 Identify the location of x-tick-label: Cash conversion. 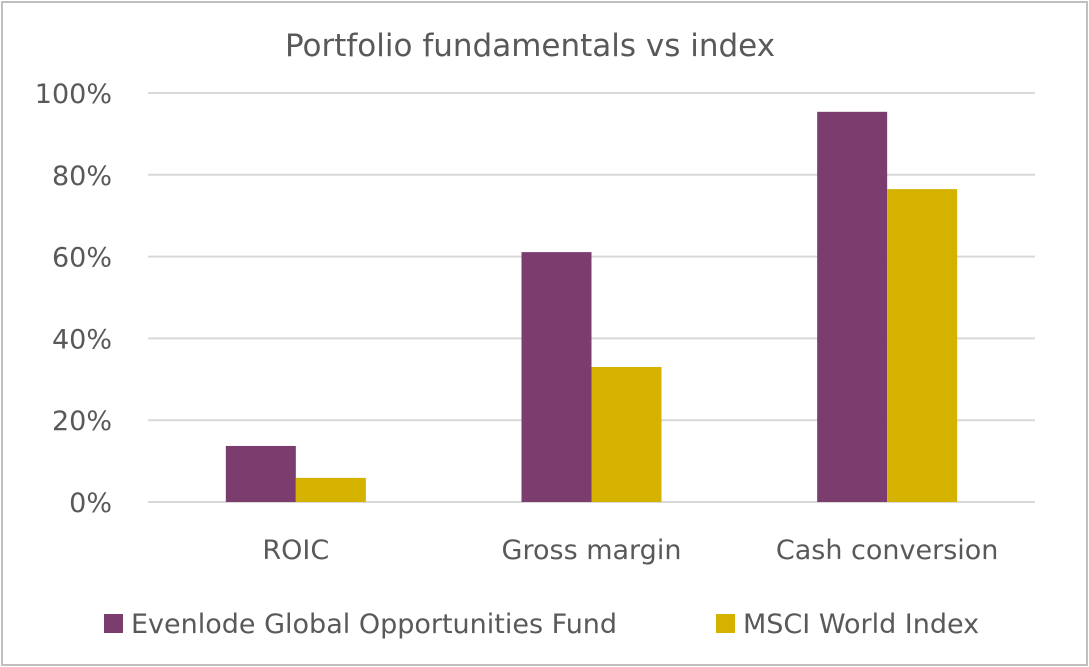
(887, 550).